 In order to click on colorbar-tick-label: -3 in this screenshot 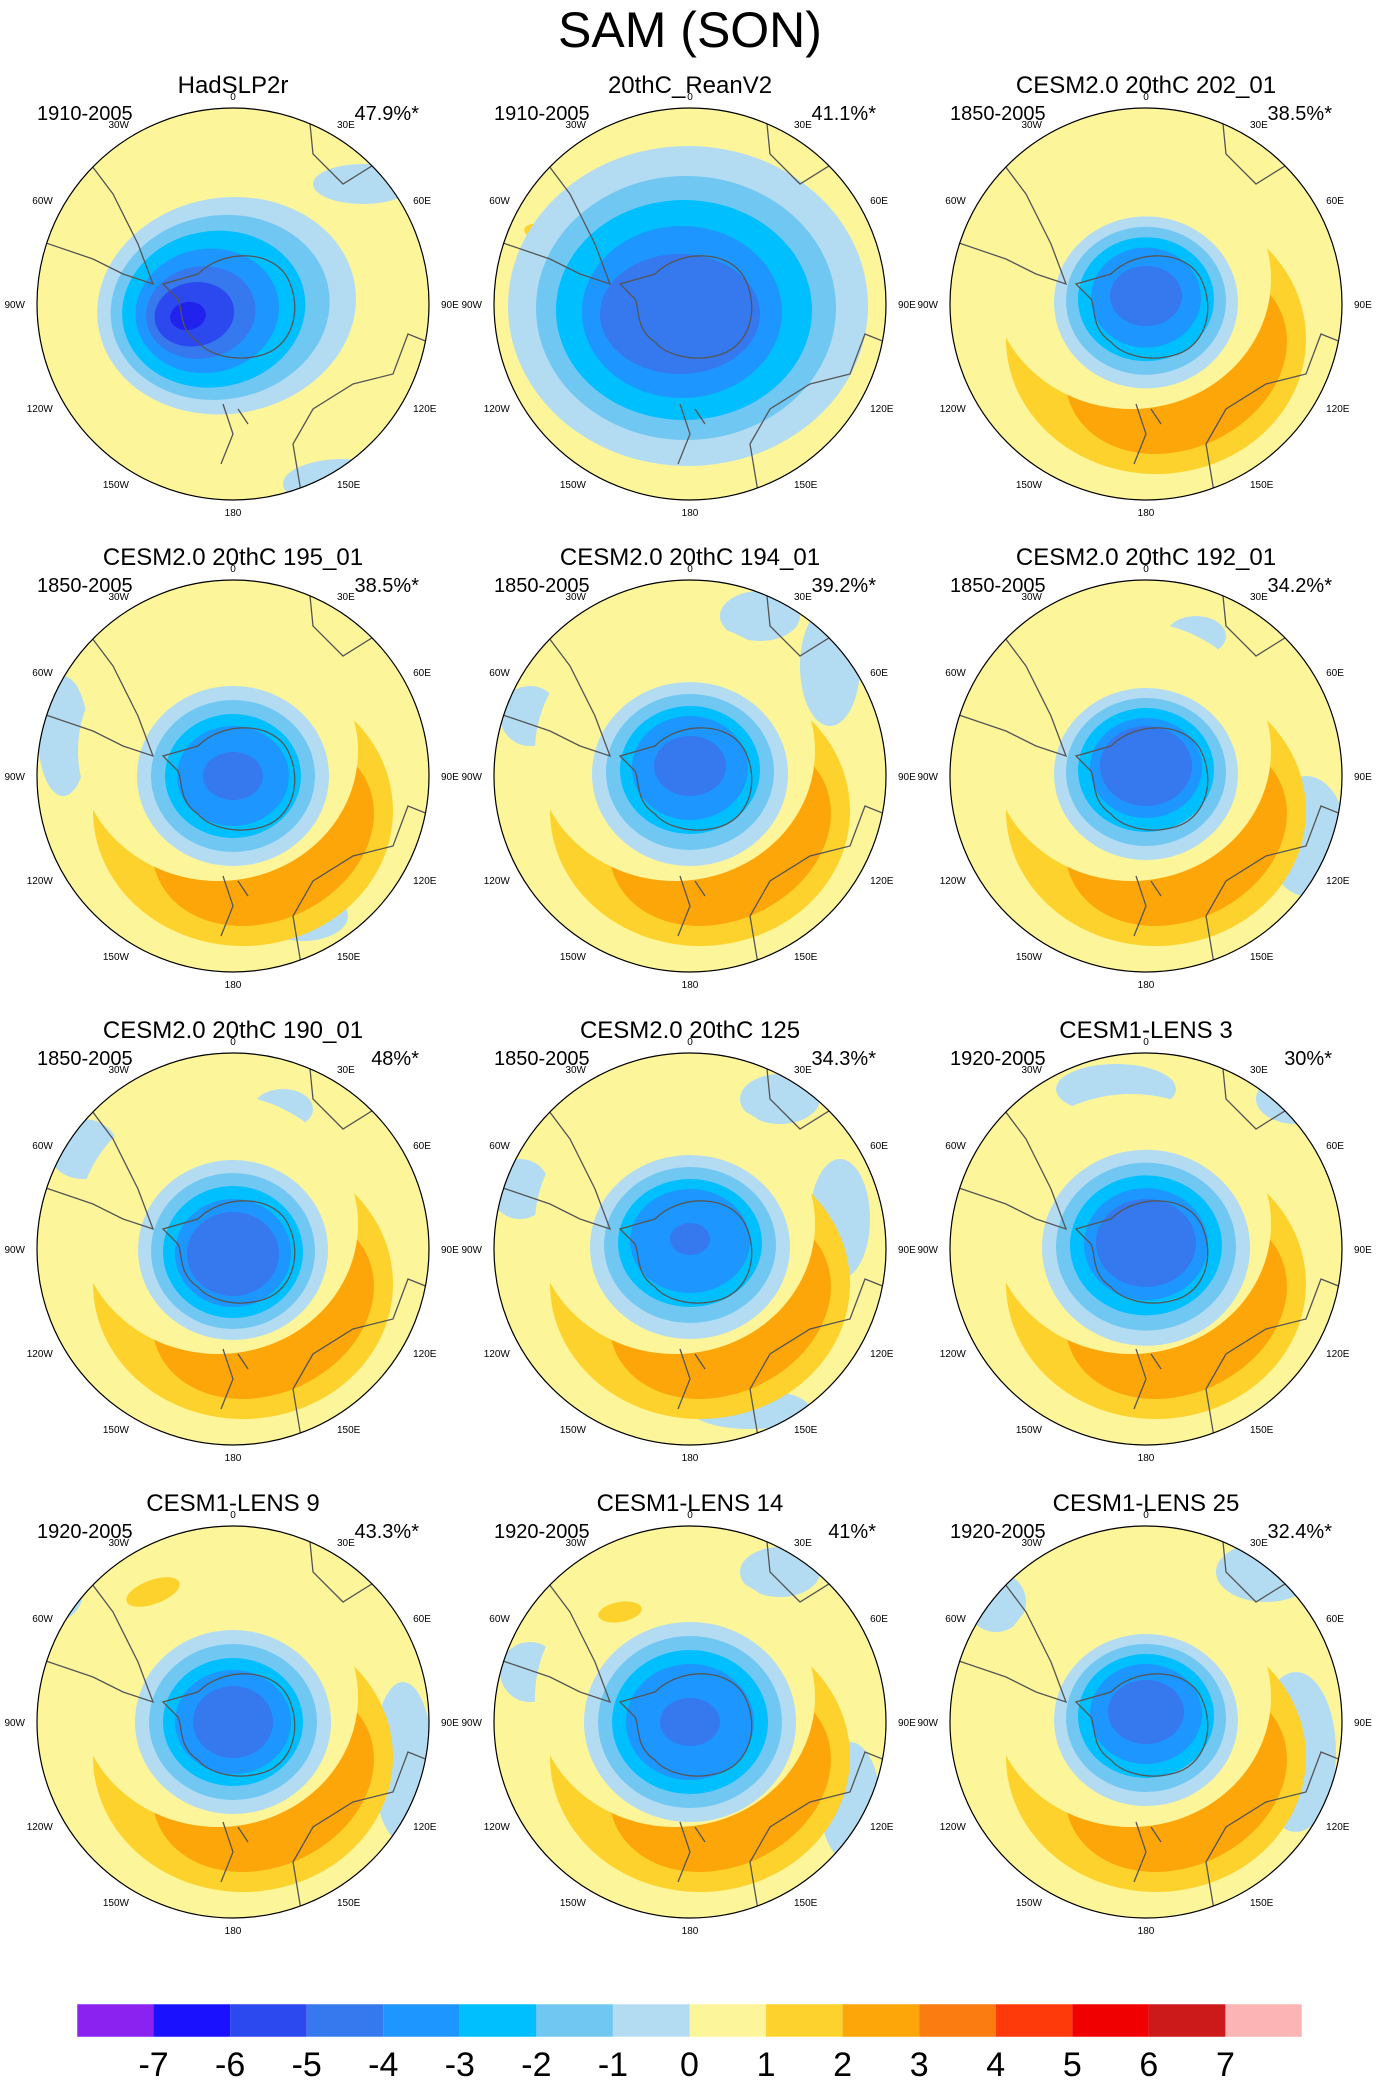, I will do `click(460, 2065)`.